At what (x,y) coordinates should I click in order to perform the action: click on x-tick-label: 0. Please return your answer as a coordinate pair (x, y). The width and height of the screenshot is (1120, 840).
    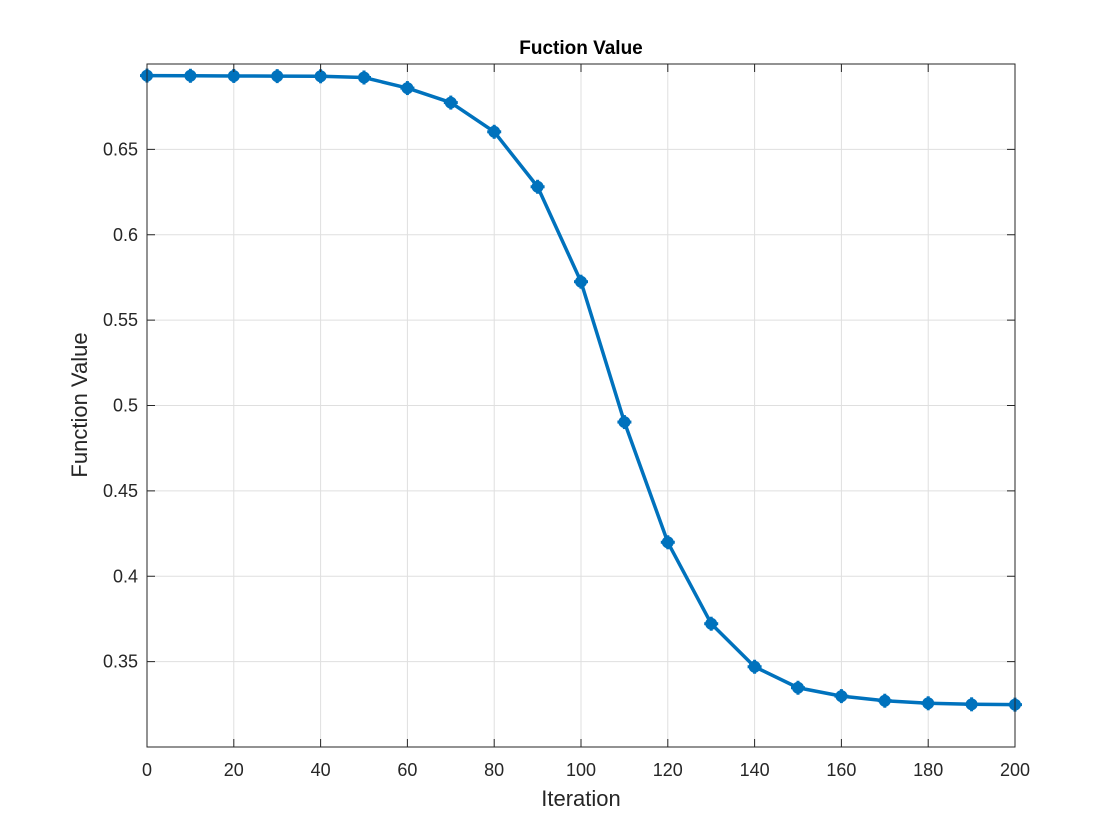
    Looking at the image, I should click on (147, 770).